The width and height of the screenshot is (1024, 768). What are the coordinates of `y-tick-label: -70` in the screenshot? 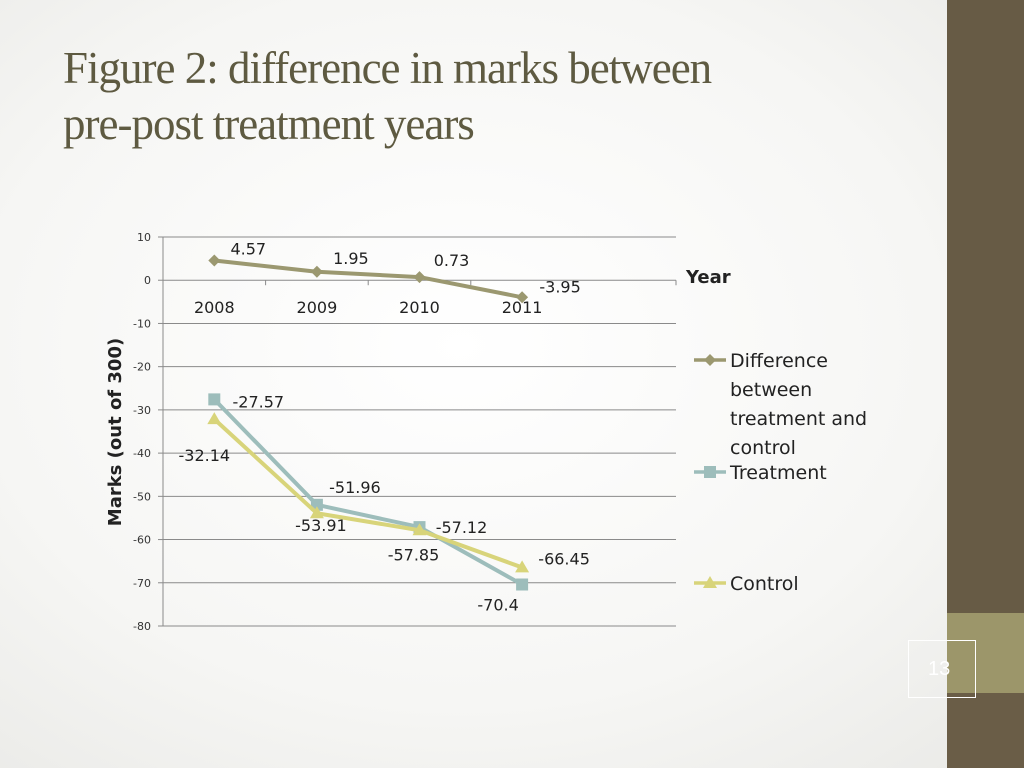 It's located at (142, 583).